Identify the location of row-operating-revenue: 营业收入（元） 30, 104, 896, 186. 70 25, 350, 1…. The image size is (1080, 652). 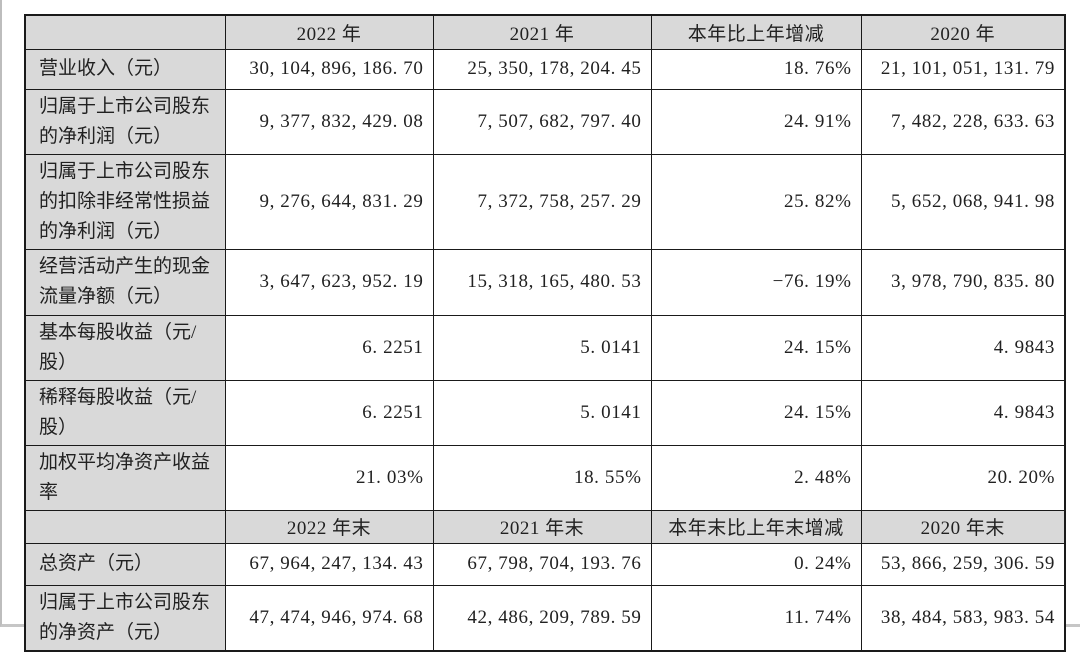
(545, 69).